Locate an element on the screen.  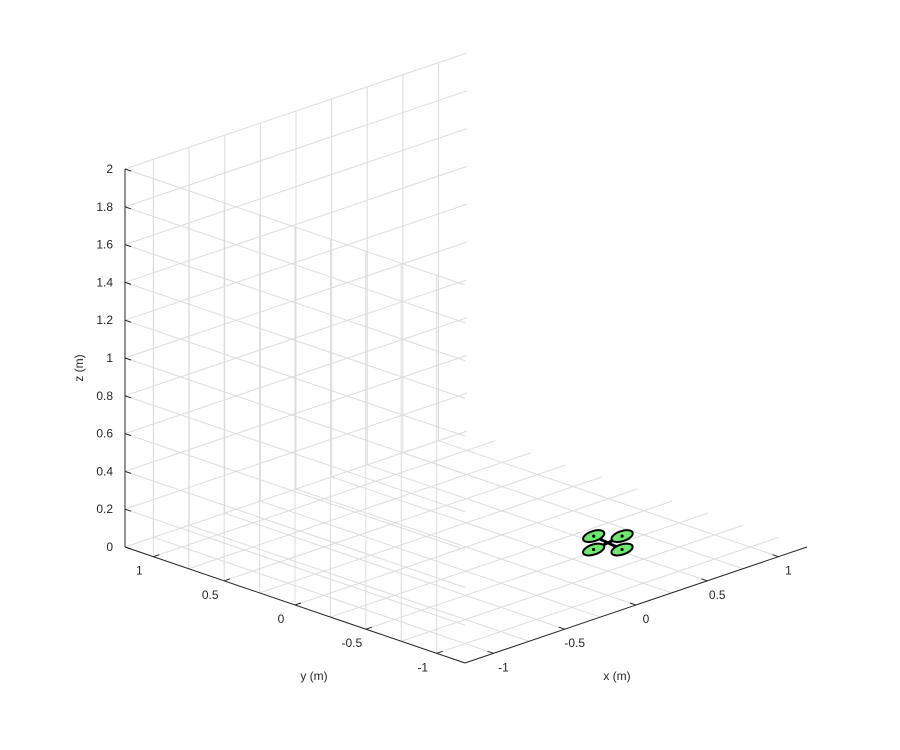
x-tick-label: -1 is located at coordinates (503, 667).